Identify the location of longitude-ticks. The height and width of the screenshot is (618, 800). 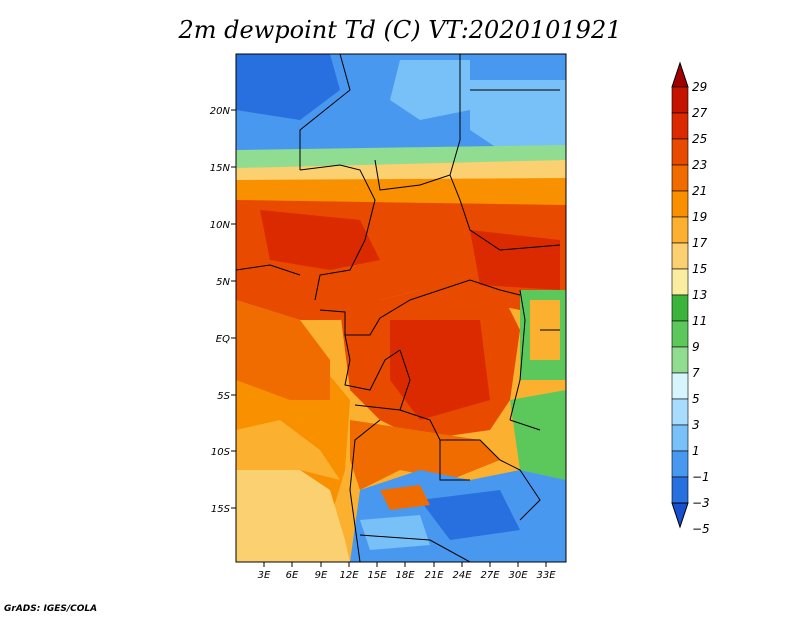
(405, 564).